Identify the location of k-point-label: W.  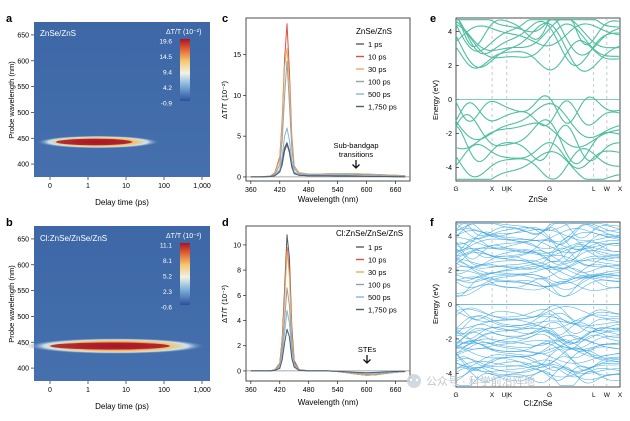
(607, 395).